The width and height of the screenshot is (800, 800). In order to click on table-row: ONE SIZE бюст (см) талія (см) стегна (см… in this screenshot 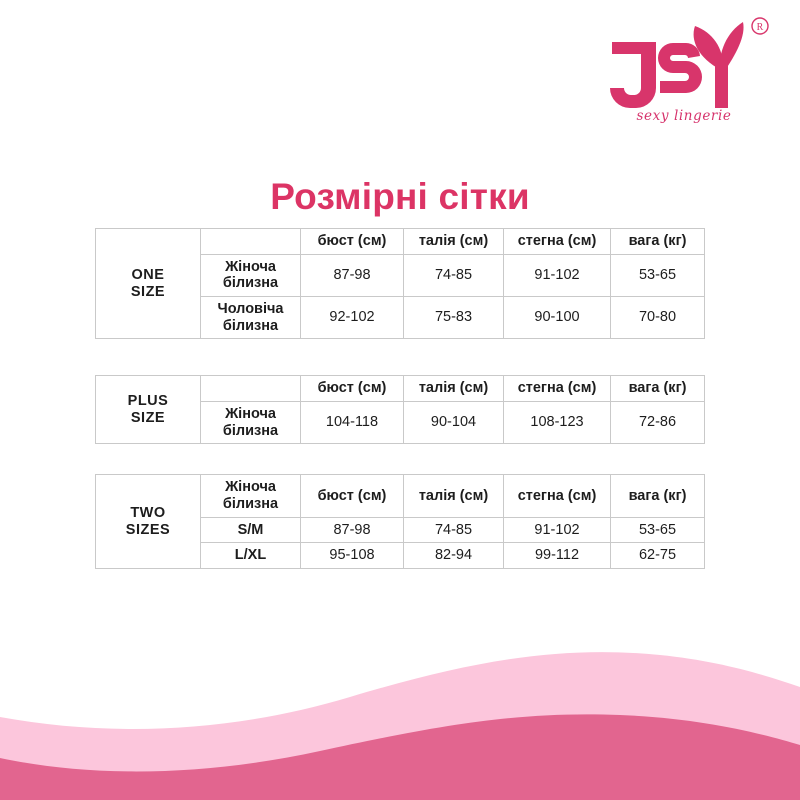, I will do `click(400, 283)`.